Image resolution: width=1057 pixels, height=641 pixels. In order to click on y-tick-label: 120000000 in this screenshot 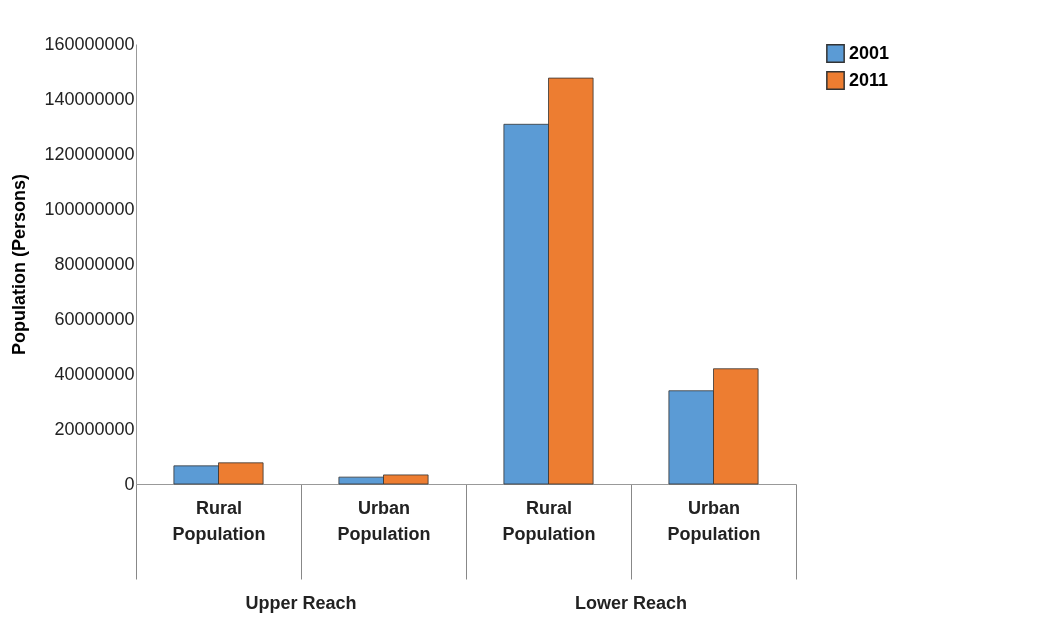, I will do `click(89, 153)`.